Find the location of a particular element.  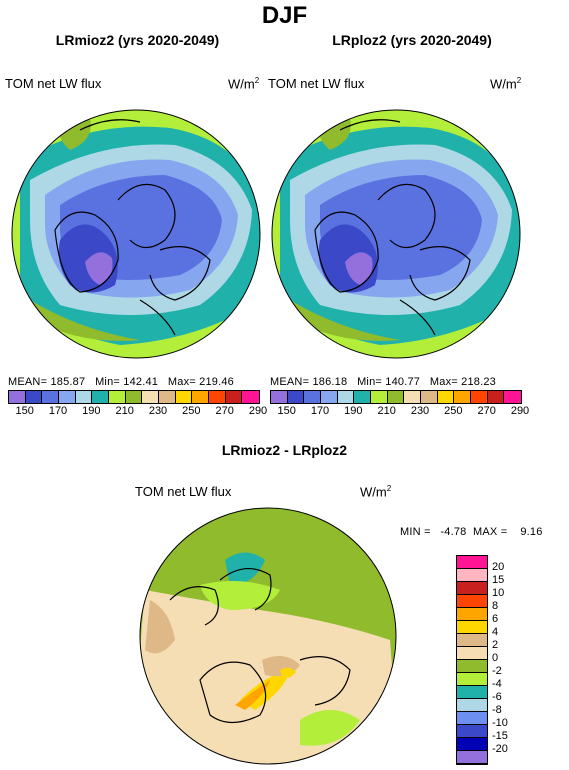

panel-2-title: LRploz2 (yrs 2020-2049) is located at coordinates (412, 40).